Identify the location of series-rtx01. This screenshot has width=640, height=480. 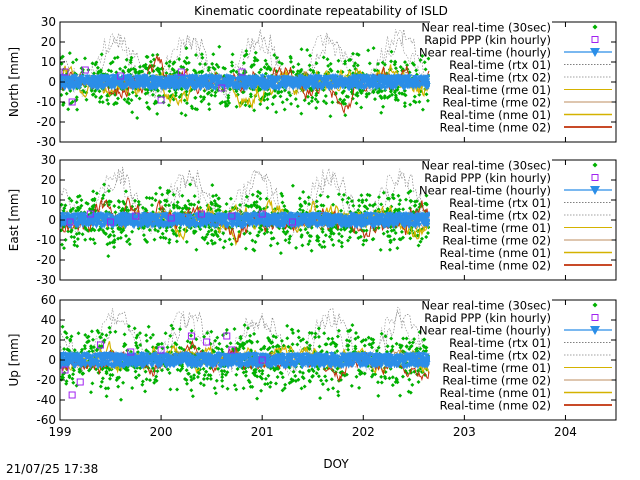
(244, 201).